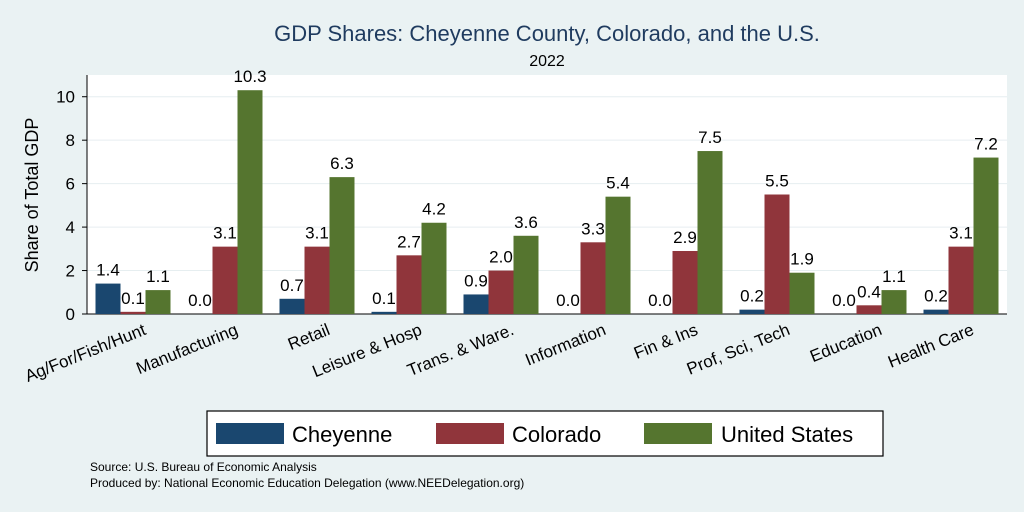 The width and height of the screenshot is (1024, 512). Describe the element at coordinates (526, 222) in the screenshot. I see `data-label-united-states: 3.6` at that location.